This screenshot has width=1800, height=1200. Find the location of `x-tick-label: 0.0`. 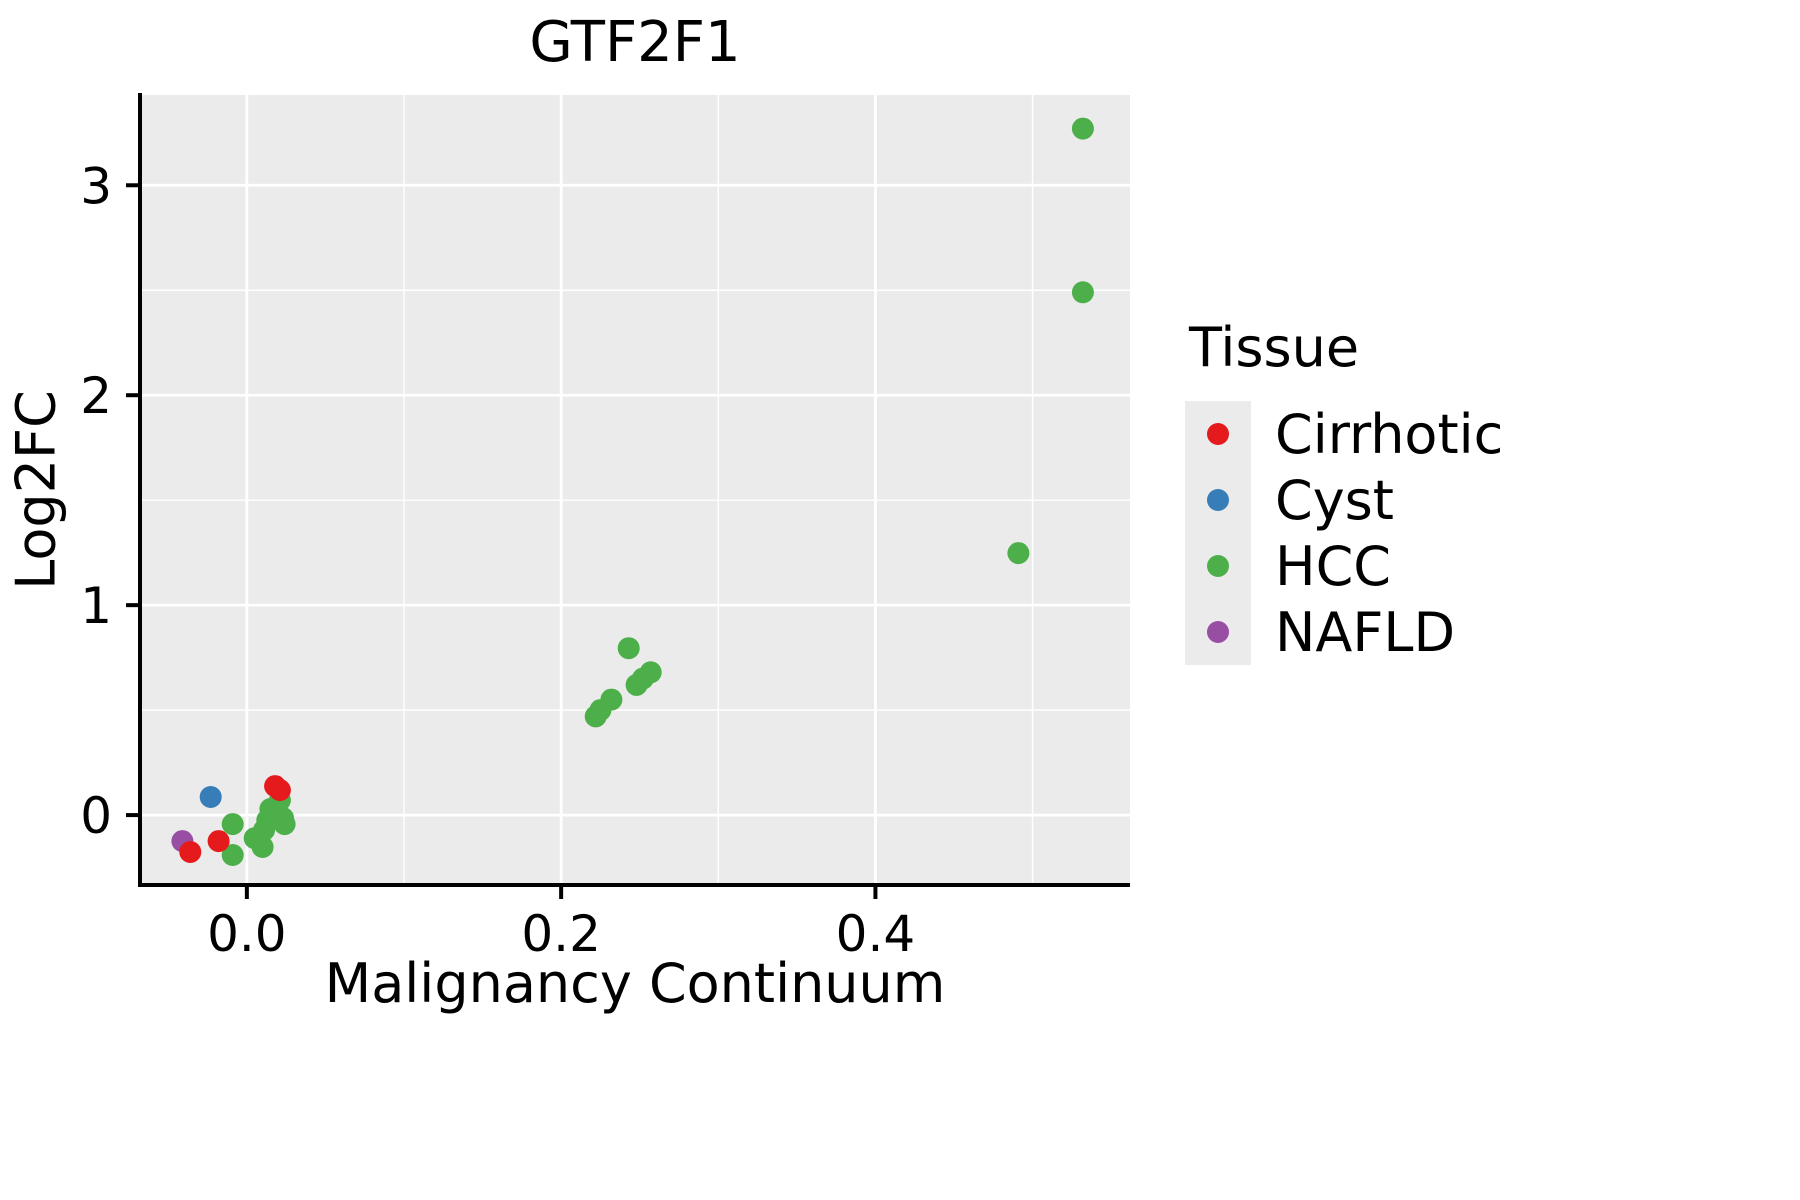

x-tick-label: 0.0 is located at coordinates (247, 934).